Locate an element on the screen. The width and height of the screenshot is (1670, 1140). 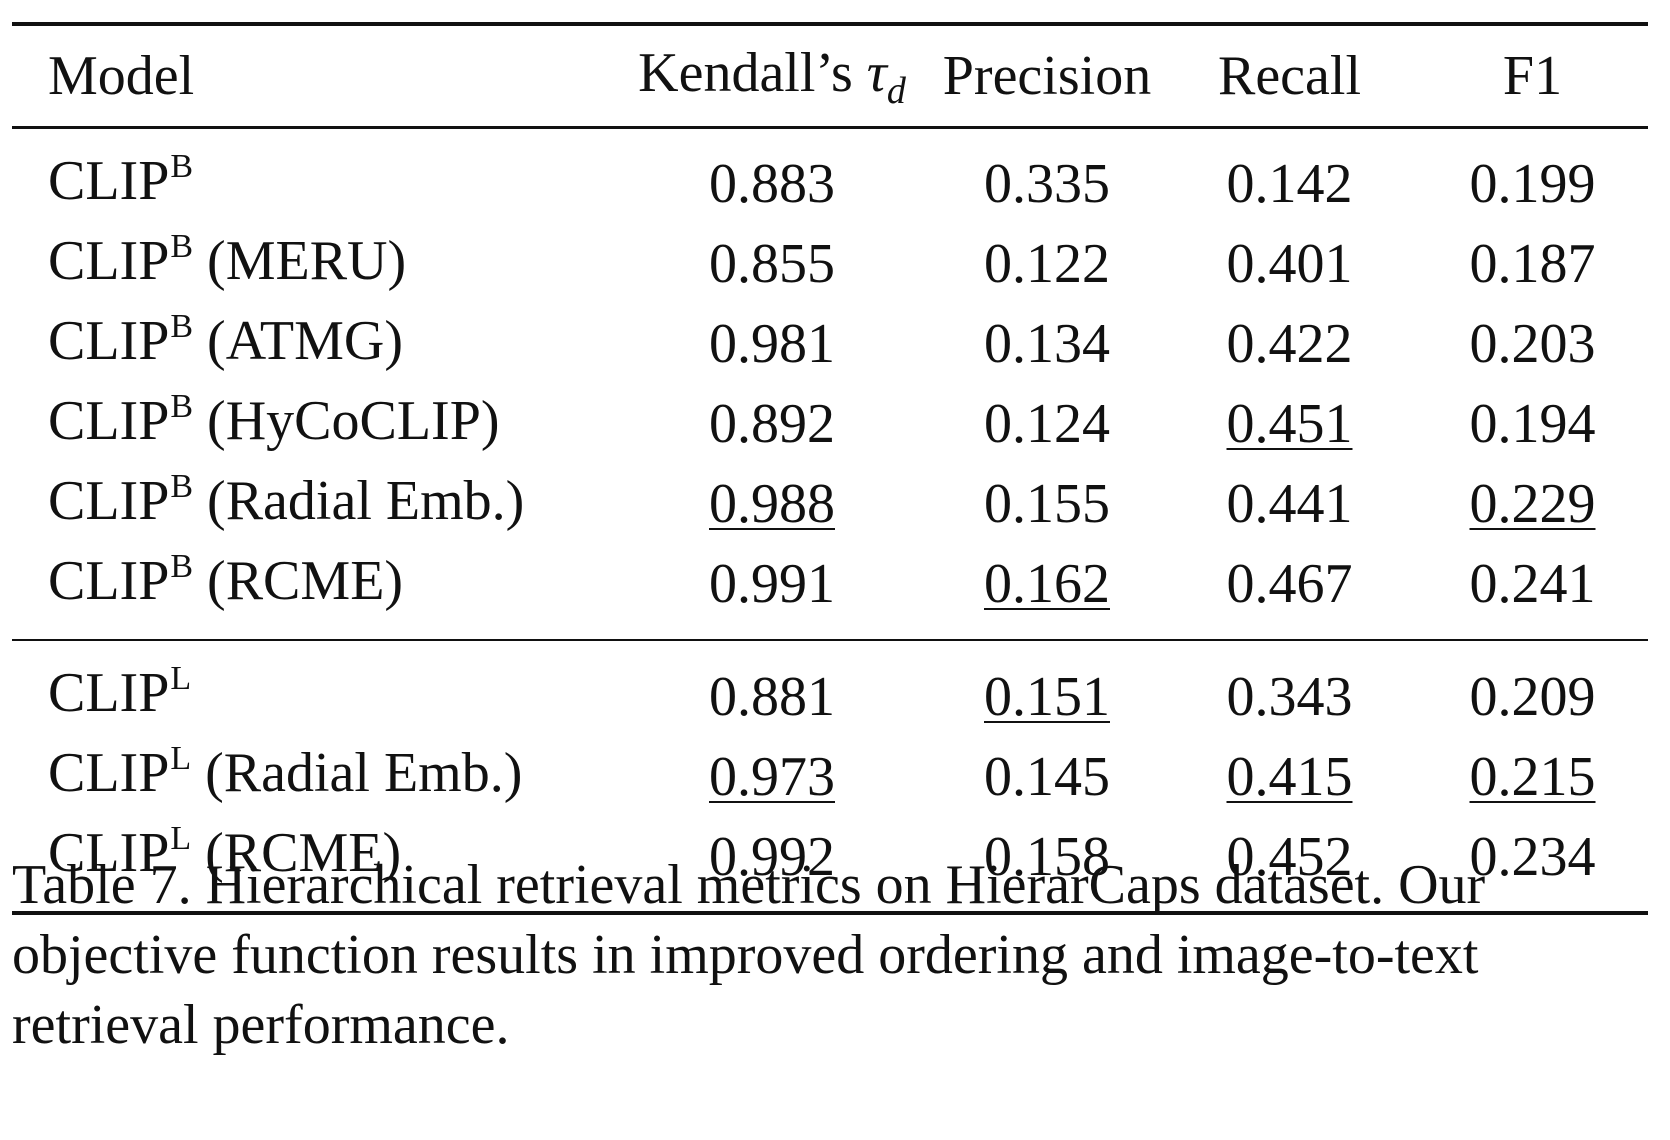
f1-cell: 0.234 is located at coordinates (1532, 856).